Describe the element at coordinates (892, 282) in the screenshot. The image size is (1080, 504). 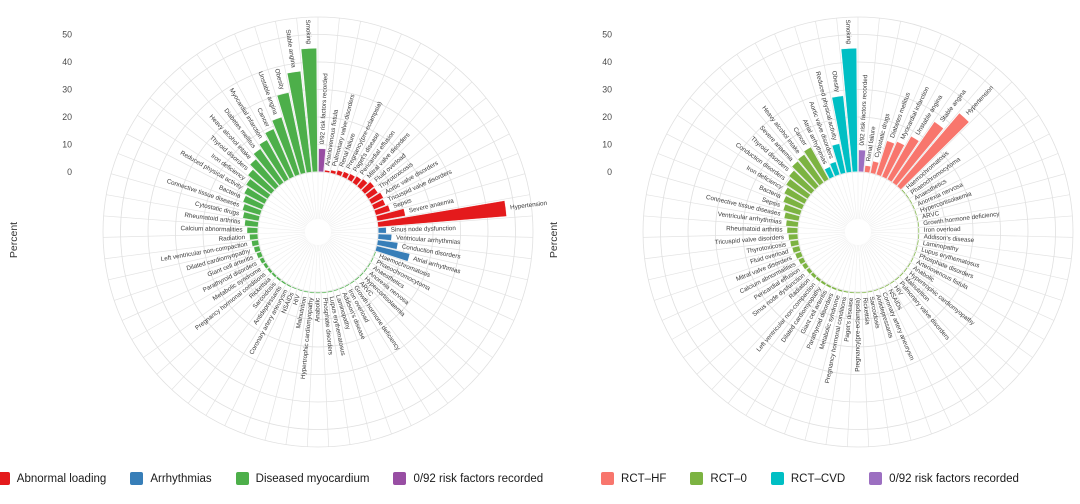
I see `bar-HIV` at that location.